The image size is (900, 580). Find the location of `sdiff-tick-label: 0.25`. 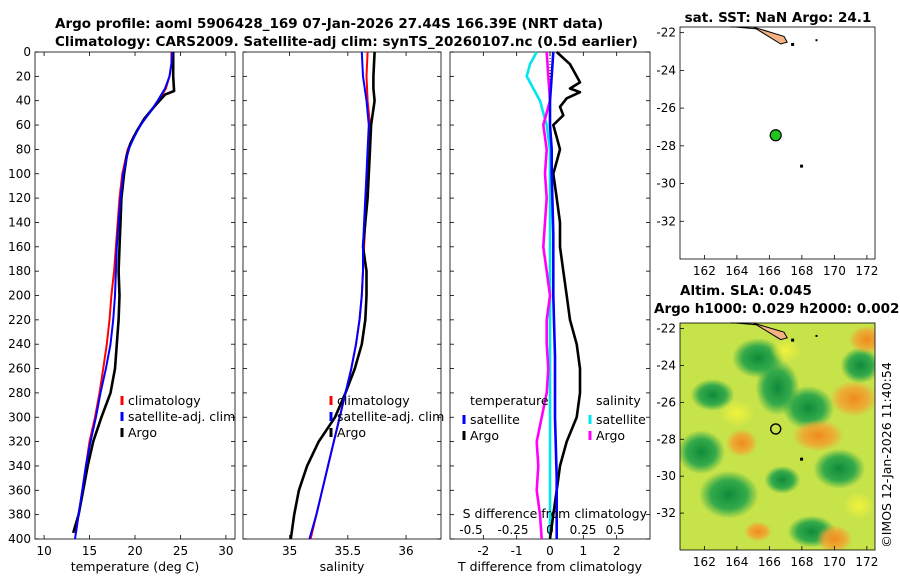

sdiff-tick-label: 0.25 is located at coordinates (583, 530).